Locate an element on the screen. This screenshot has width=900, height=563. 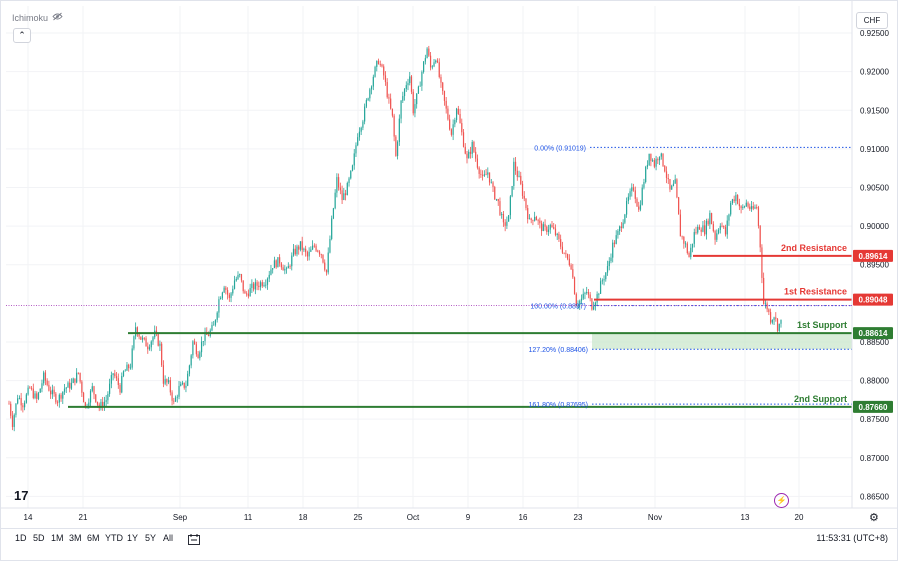
clock-readout: 11:53:31 (UTC+8) is located at coordinates (852, 538).